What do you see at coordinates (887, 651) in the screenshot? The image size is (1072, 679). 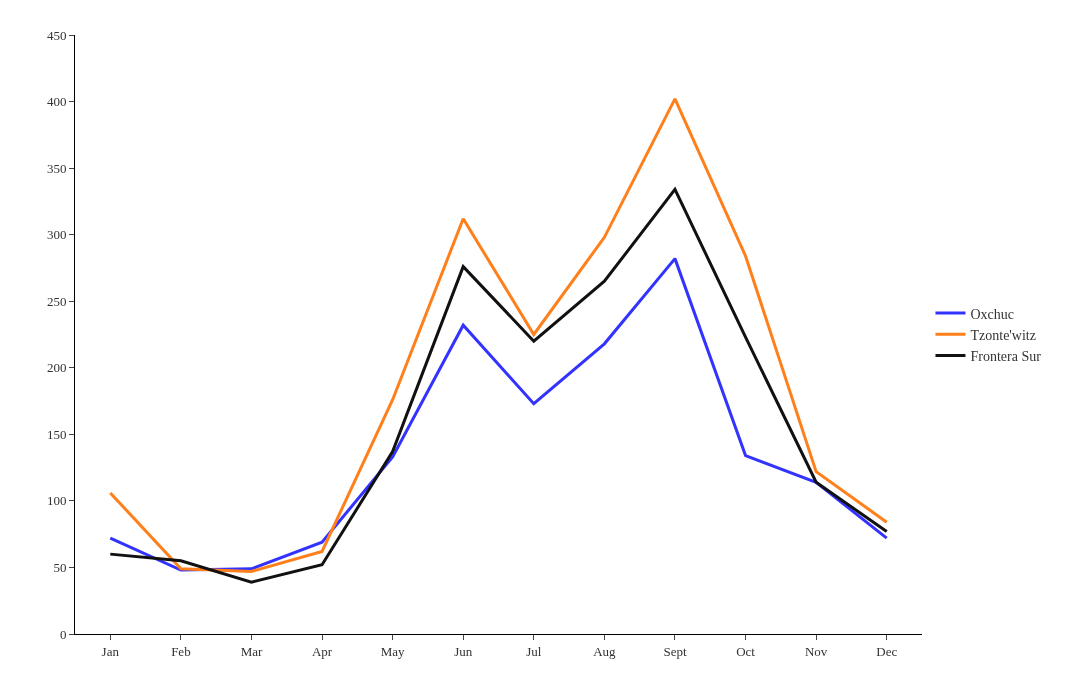 I see `x-tick-label: Dec` at bounding box center [887, 651].